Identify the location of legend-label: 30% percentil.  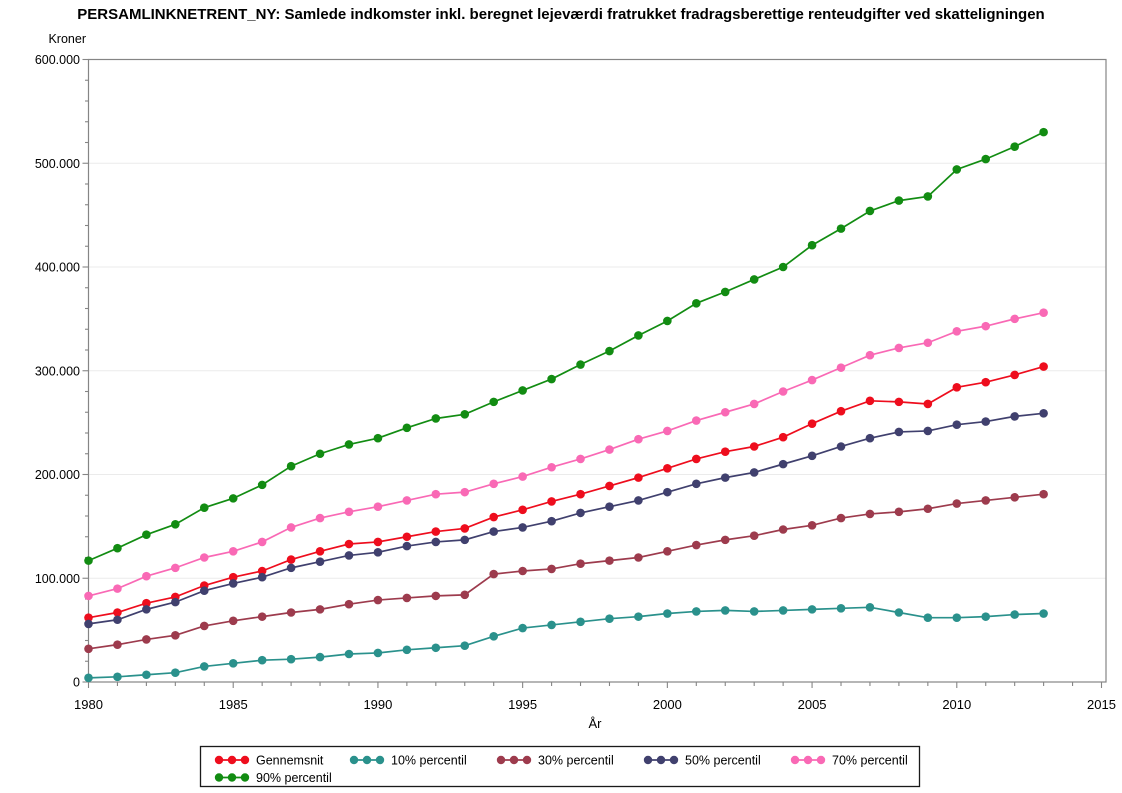
(576, 761).